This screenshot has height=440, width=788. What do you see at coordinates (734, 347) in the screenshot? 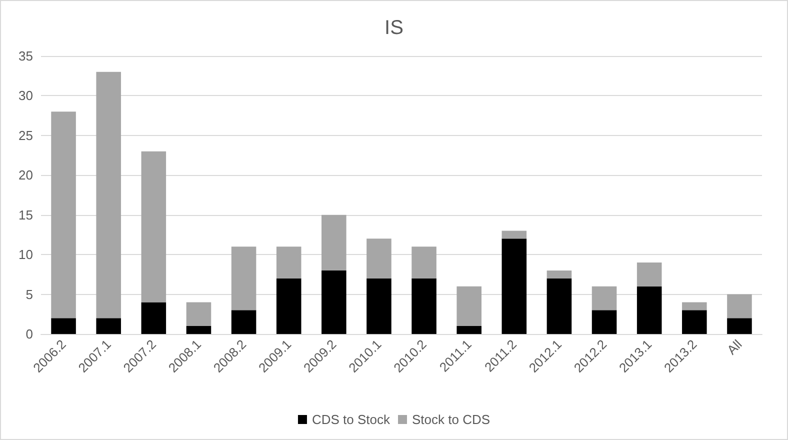
I see `x-tick-label: All` at bounding box center [734, 347].